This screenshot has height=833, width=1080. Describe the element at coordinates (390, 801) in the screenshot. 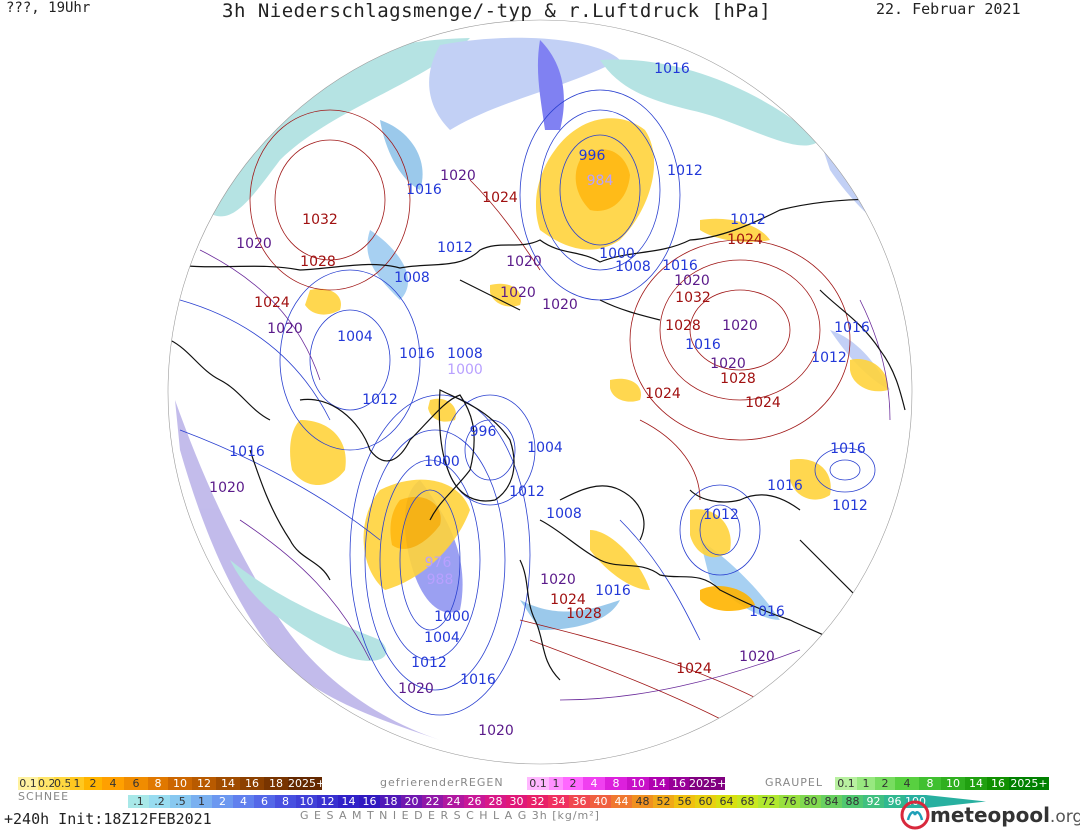

I see `legend-swatch: 18` at that location.